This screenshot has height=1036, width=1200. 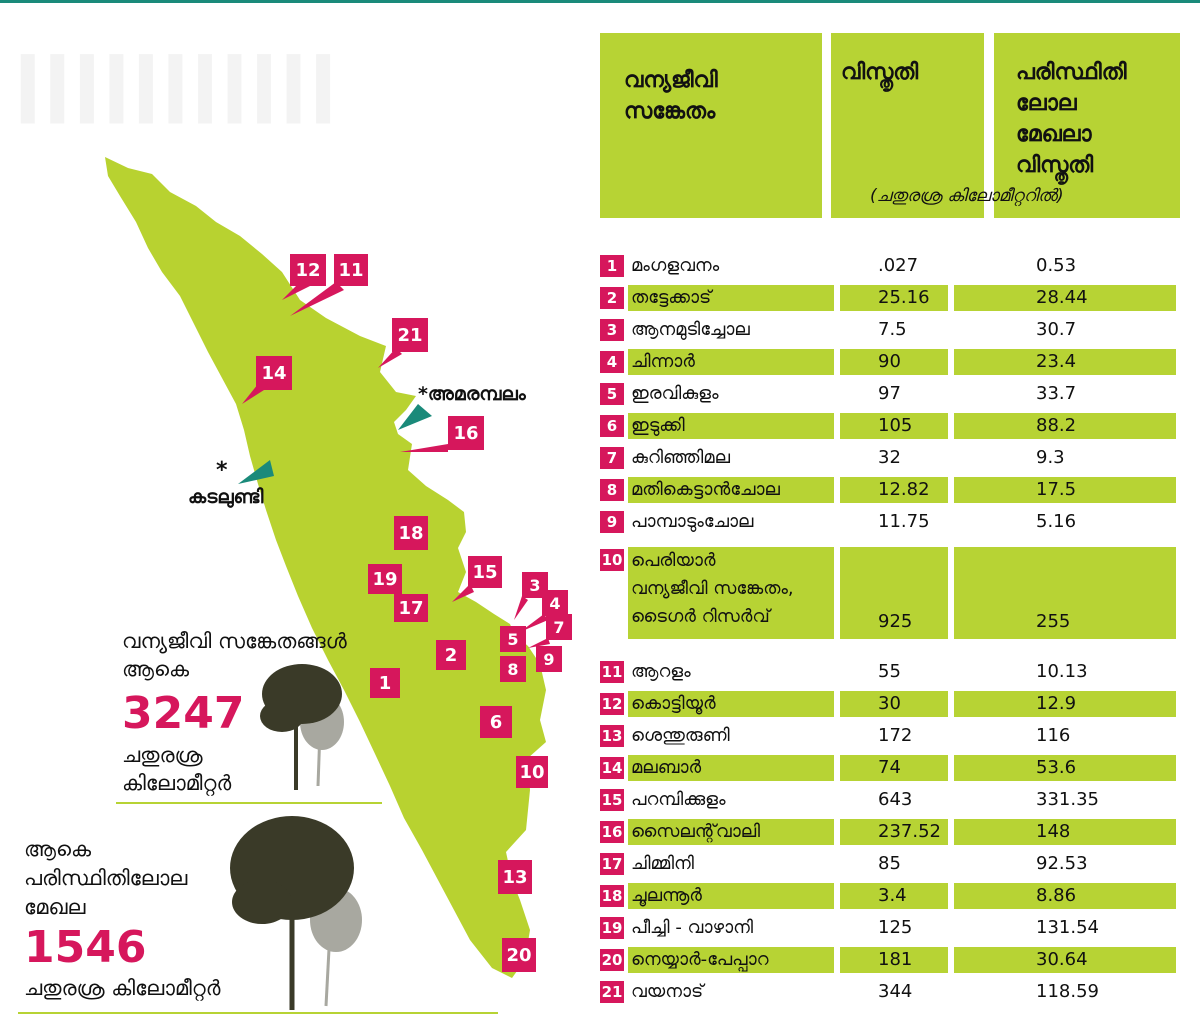 What do you see at coordinates (889, 393) in the screenshot?
I see `sanctuary-area: 97` at bounding box center [889, 393].